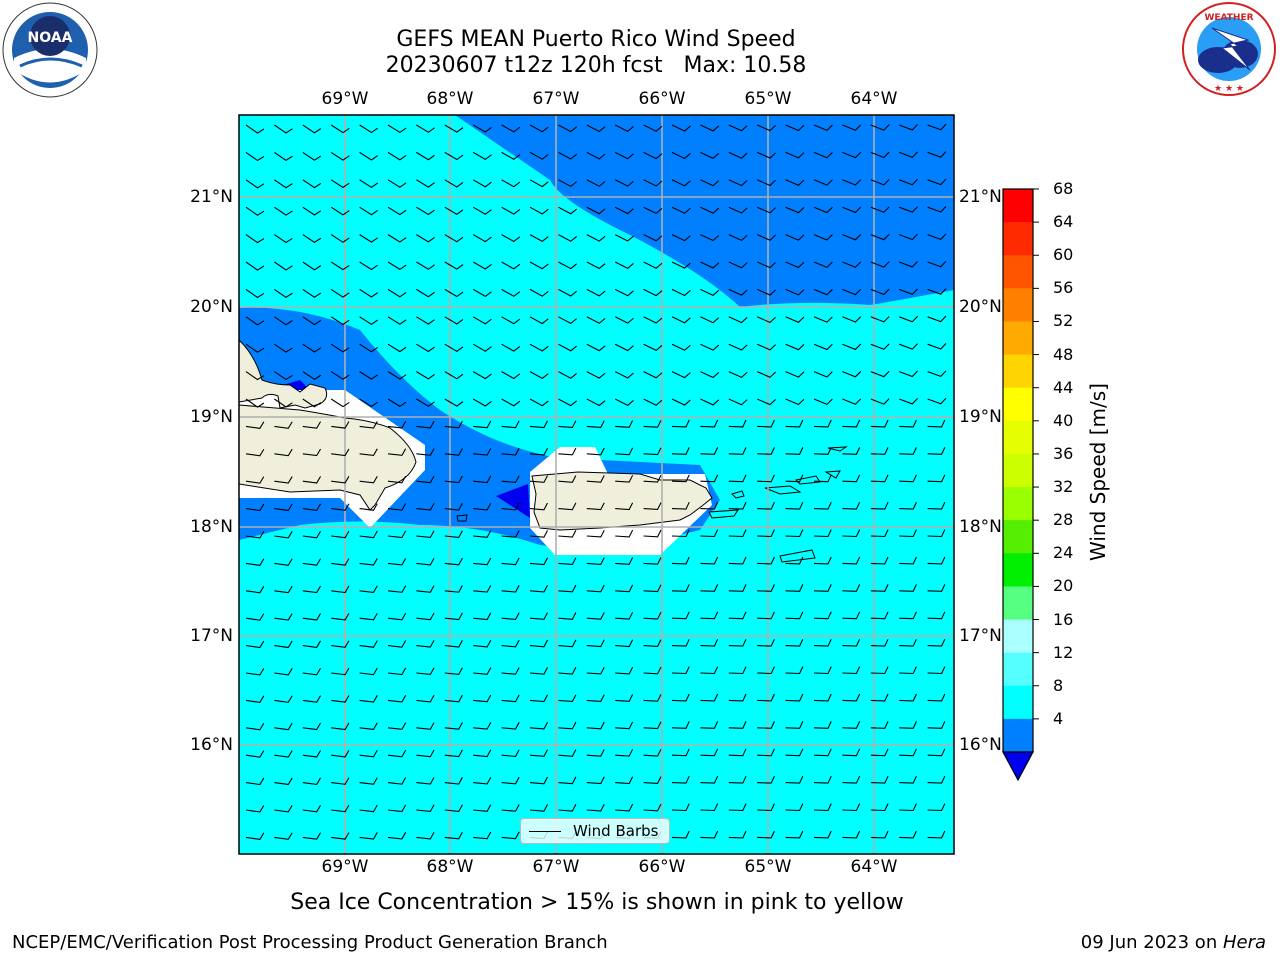 The image size is (1280, 960). Describe the element at coordinates (450, 99) in the screenshot. I see `lon-label-top: 68°W` at that location.